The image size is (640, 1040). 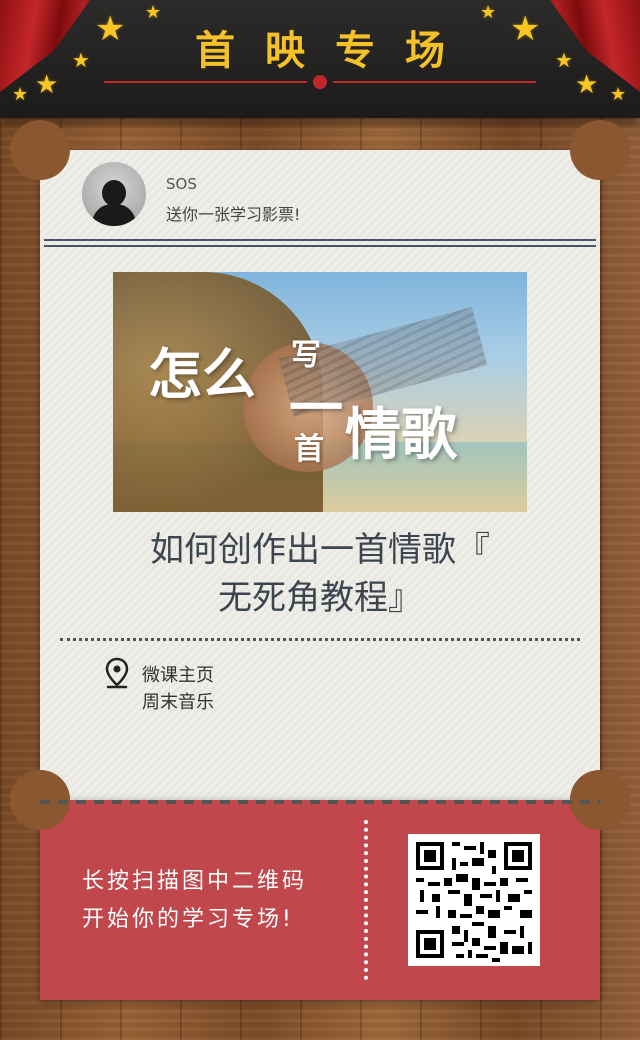 I want to click on user-name: SOS, so click(x=181, y=184).